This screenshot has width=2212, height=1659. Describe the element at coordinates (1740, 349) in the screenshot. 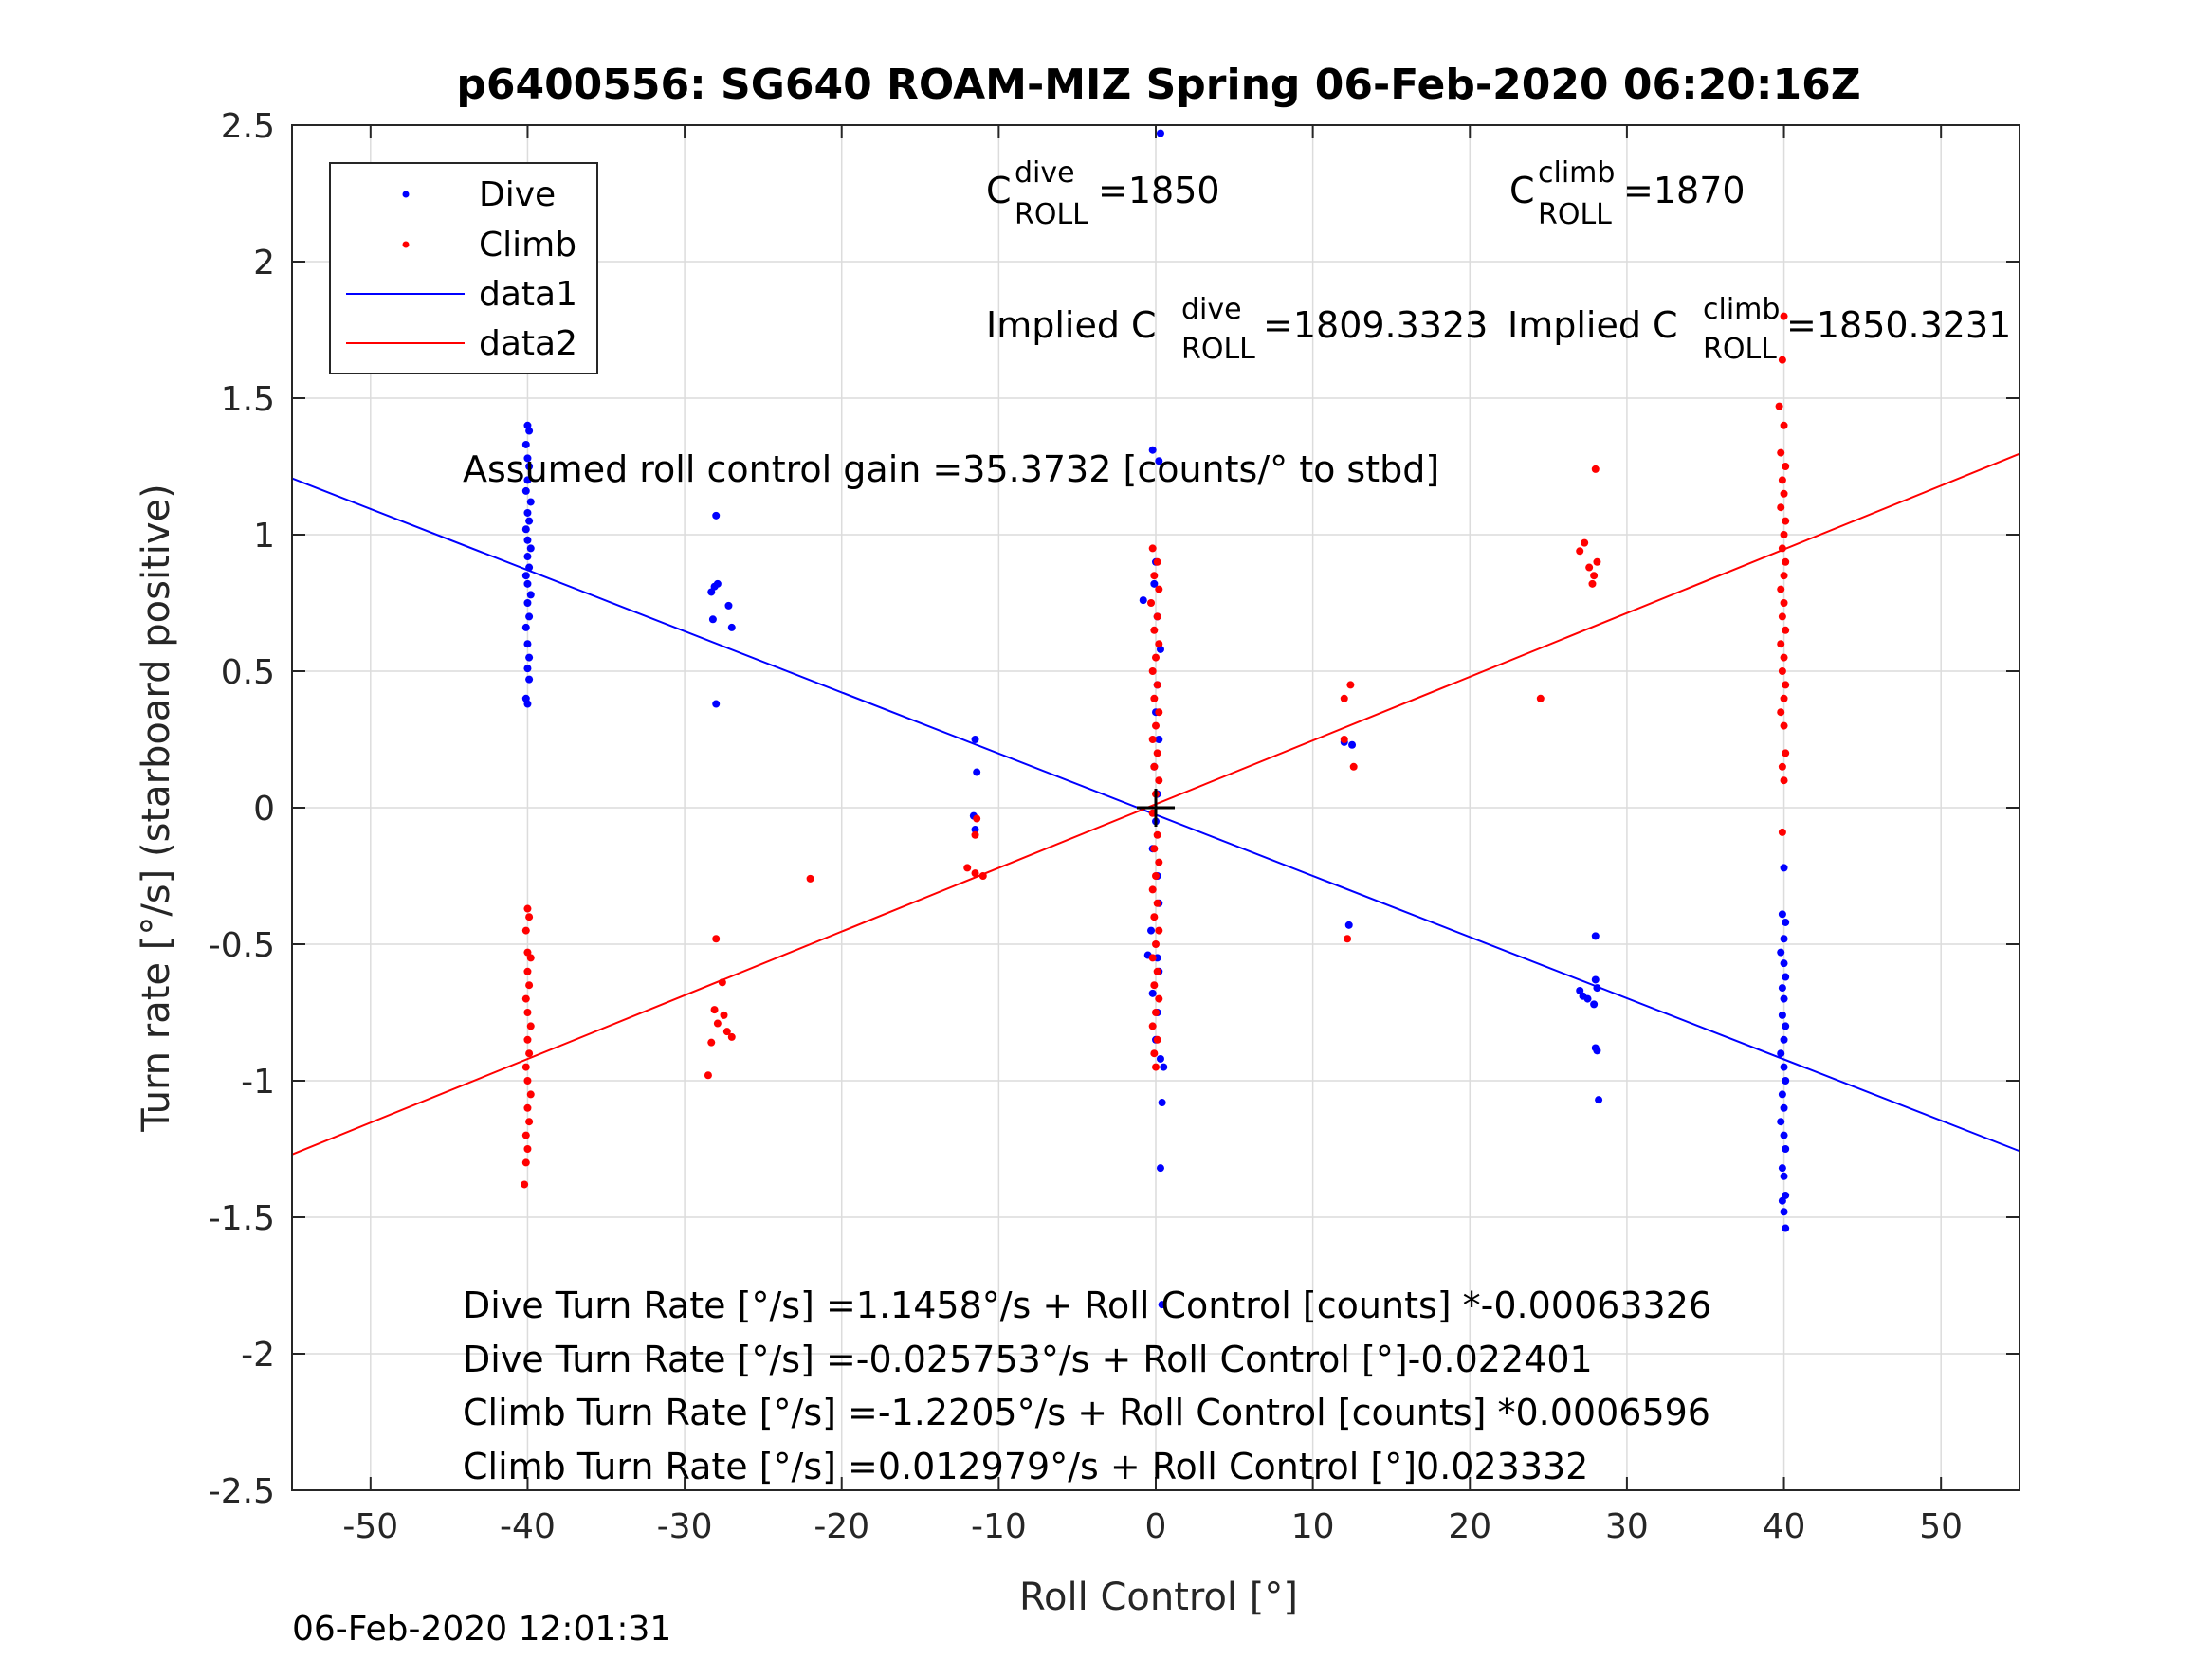

I see `implied-c-roll-climb-sub: ROLL` at that location.